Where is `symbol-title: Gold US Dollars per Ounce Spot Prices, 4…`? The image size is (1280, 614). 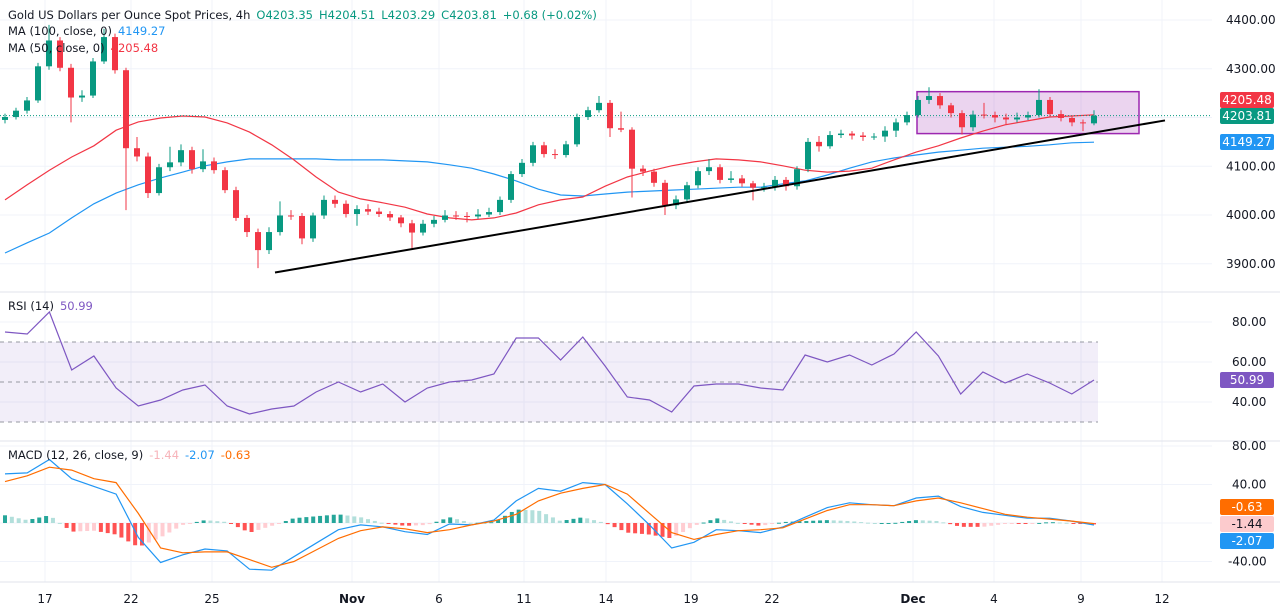
symbol-title: Gold US Dollars per Ounce Spot Prices, 4… is located at coordinates (129, 15).